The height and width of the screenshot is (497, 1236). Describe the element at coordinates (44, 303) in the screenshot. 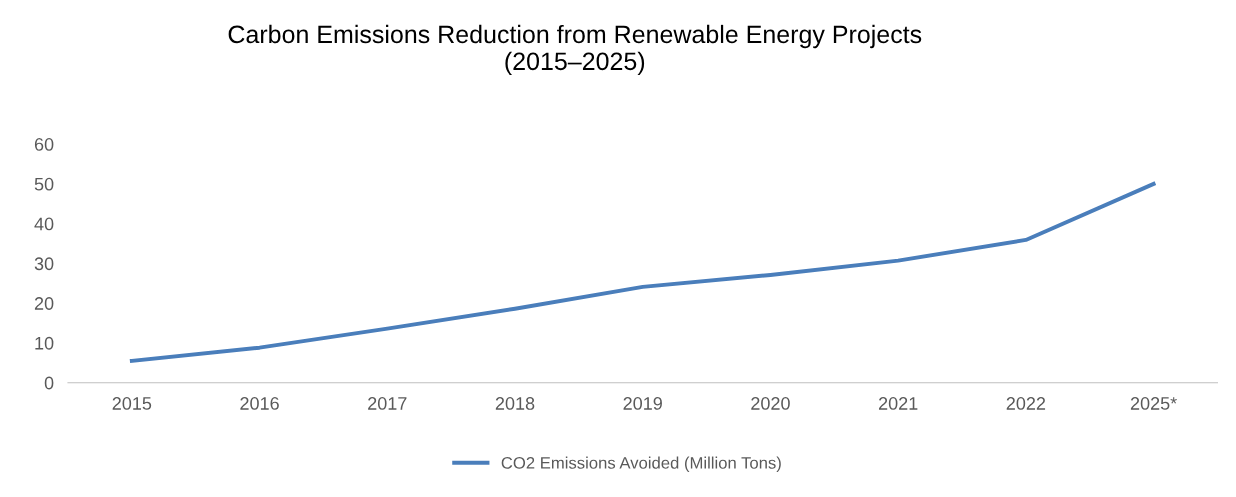

I see `y-tick-label: 20` at that location.